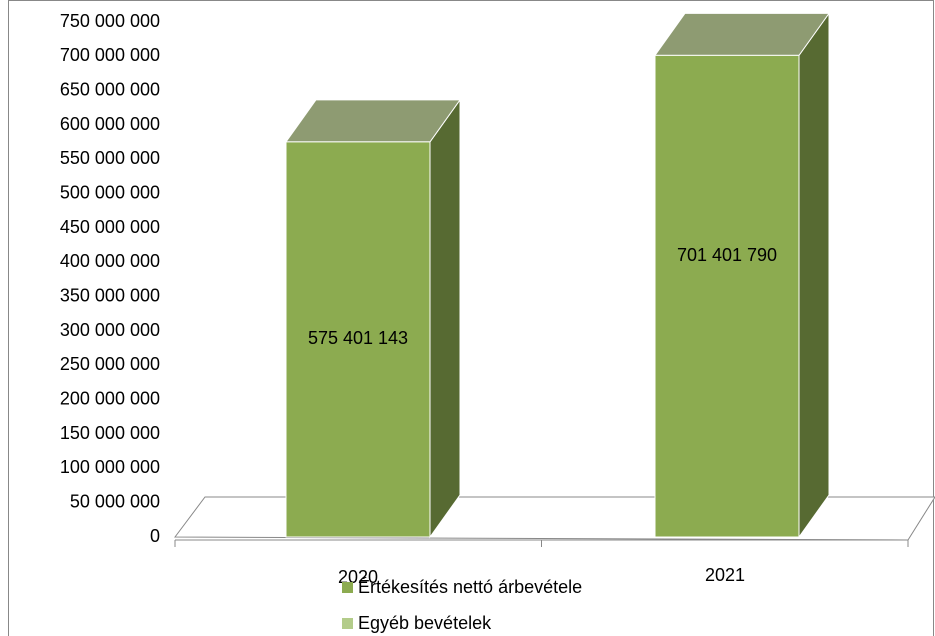 The height and width of the screenshot is (636, 935). I want to click on y-tick-label: 300 000 000, so click(110, 330).